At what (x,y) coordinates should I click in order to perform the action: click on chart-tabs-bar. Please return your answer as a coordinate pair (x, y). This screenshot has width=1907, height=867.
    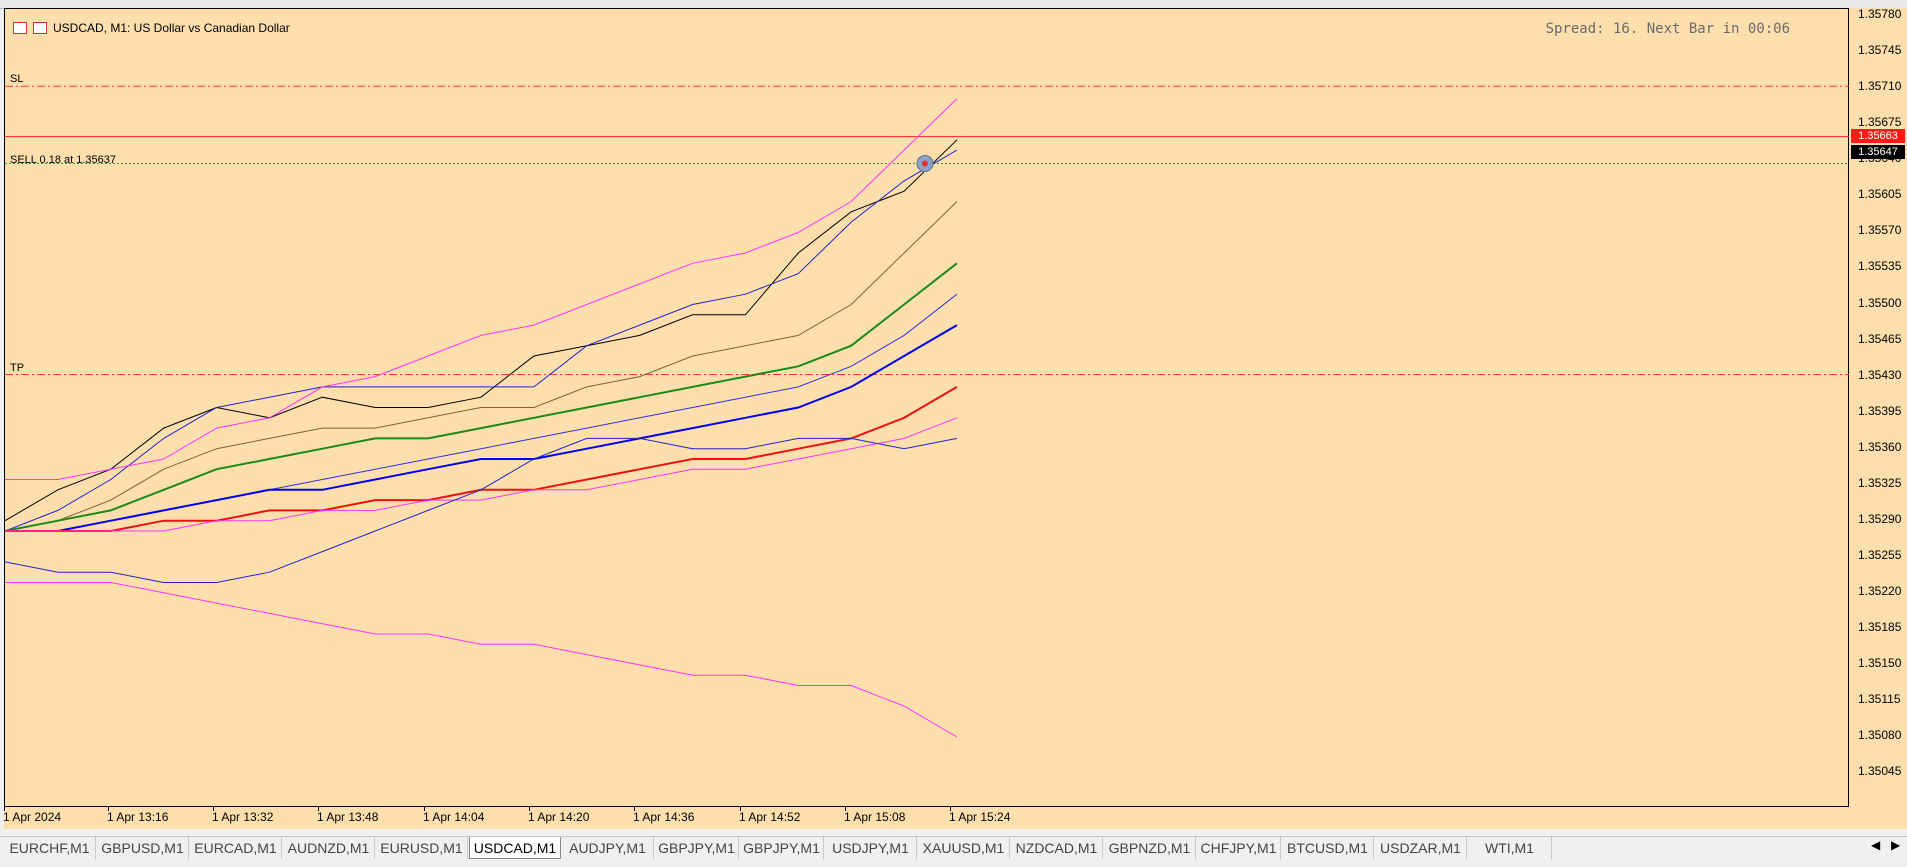
    Looking at the image, I should click on (953, 848).